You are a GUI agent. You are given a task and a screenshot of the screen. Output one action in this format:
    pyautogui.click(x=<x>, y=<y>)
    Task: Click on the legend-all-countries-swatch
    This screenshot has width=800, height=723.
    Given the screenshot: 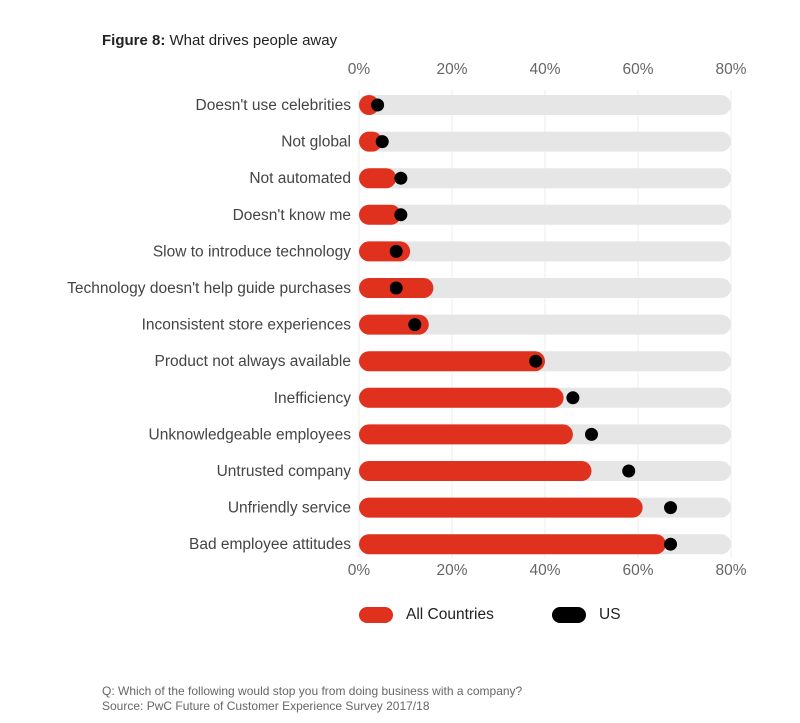 What is the action you would take?
    pyautogui.click(x=376, y=615)
    